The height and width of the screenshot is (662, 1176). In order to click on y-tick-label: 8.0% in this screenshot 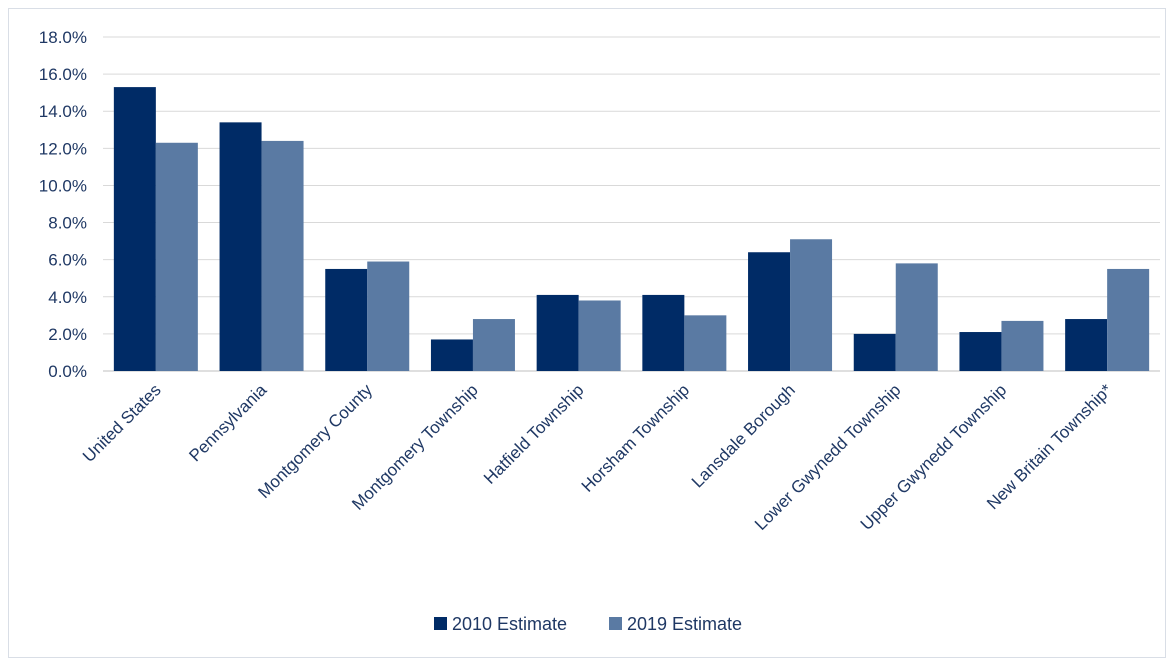, I will do `click(67, 223)`.